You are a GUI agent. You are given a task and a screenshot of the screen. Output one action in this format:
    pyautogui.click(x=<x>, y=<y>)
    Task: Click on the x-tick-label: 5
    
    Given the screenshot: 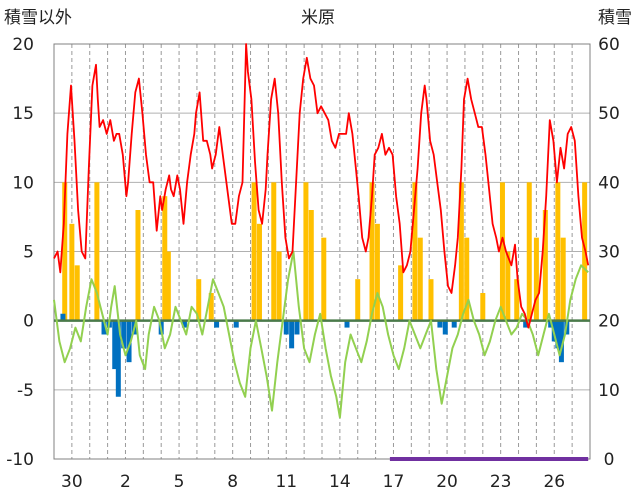 What is the action you would take?
    pyautogui.click(x=179, y=482)
    